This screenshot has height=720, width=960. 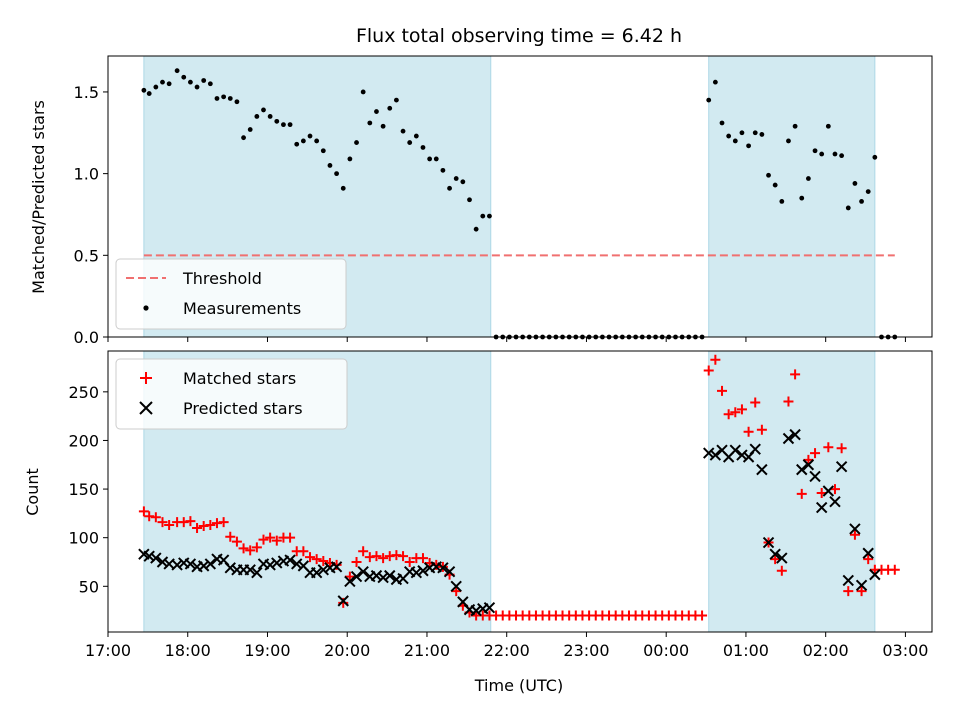 I want to click on y-tick-label: 100, so click(x=83, y=538).